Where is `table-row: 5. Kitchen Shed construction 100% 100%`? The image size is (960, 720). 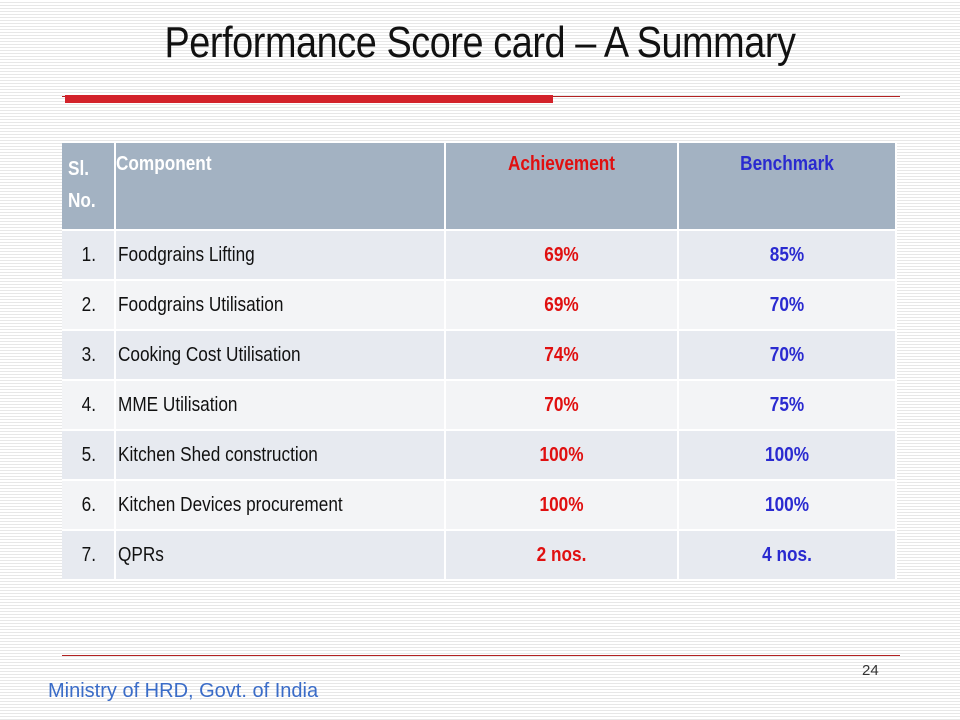
table-row: 5. Kitchen Shed construction 100% 100% is located at coordinates (479, 455).